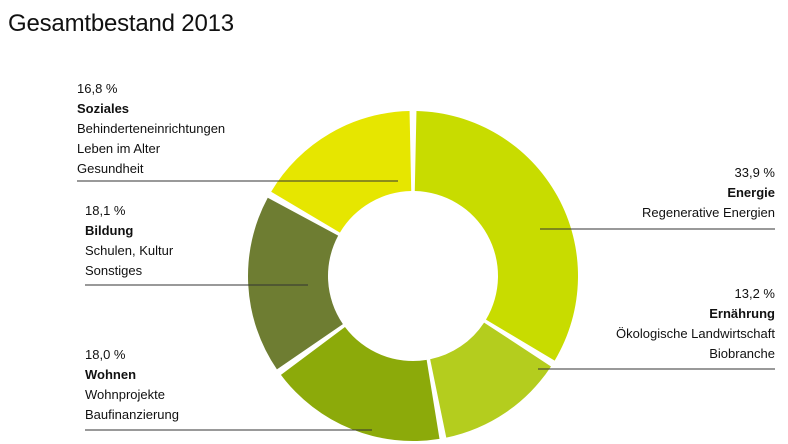 This screenshot has height=444, width=788. What do you see at coordinates (660, 193) in the screenshot?
I see `label-energie: 33,9 % Energie Regenerative Energien` at bounding box center [660, 193].